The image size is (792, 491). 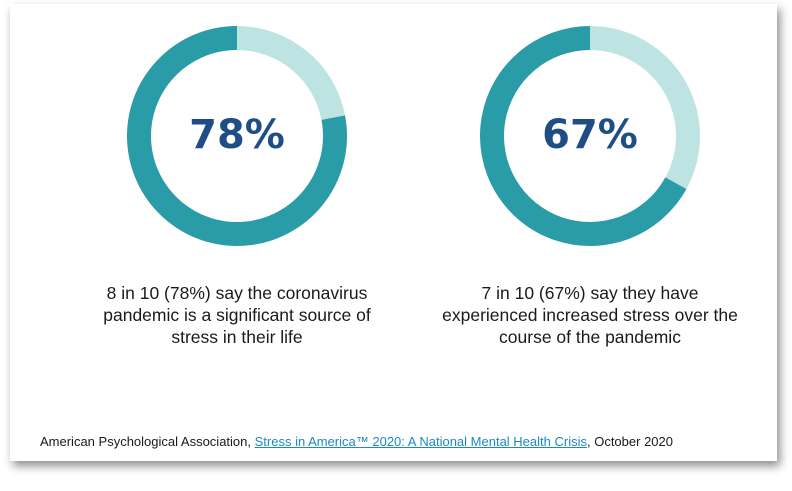 I want to click on caption-right-line-1: 7 in 10 (67%) say they have, so click(x=590, y=293).